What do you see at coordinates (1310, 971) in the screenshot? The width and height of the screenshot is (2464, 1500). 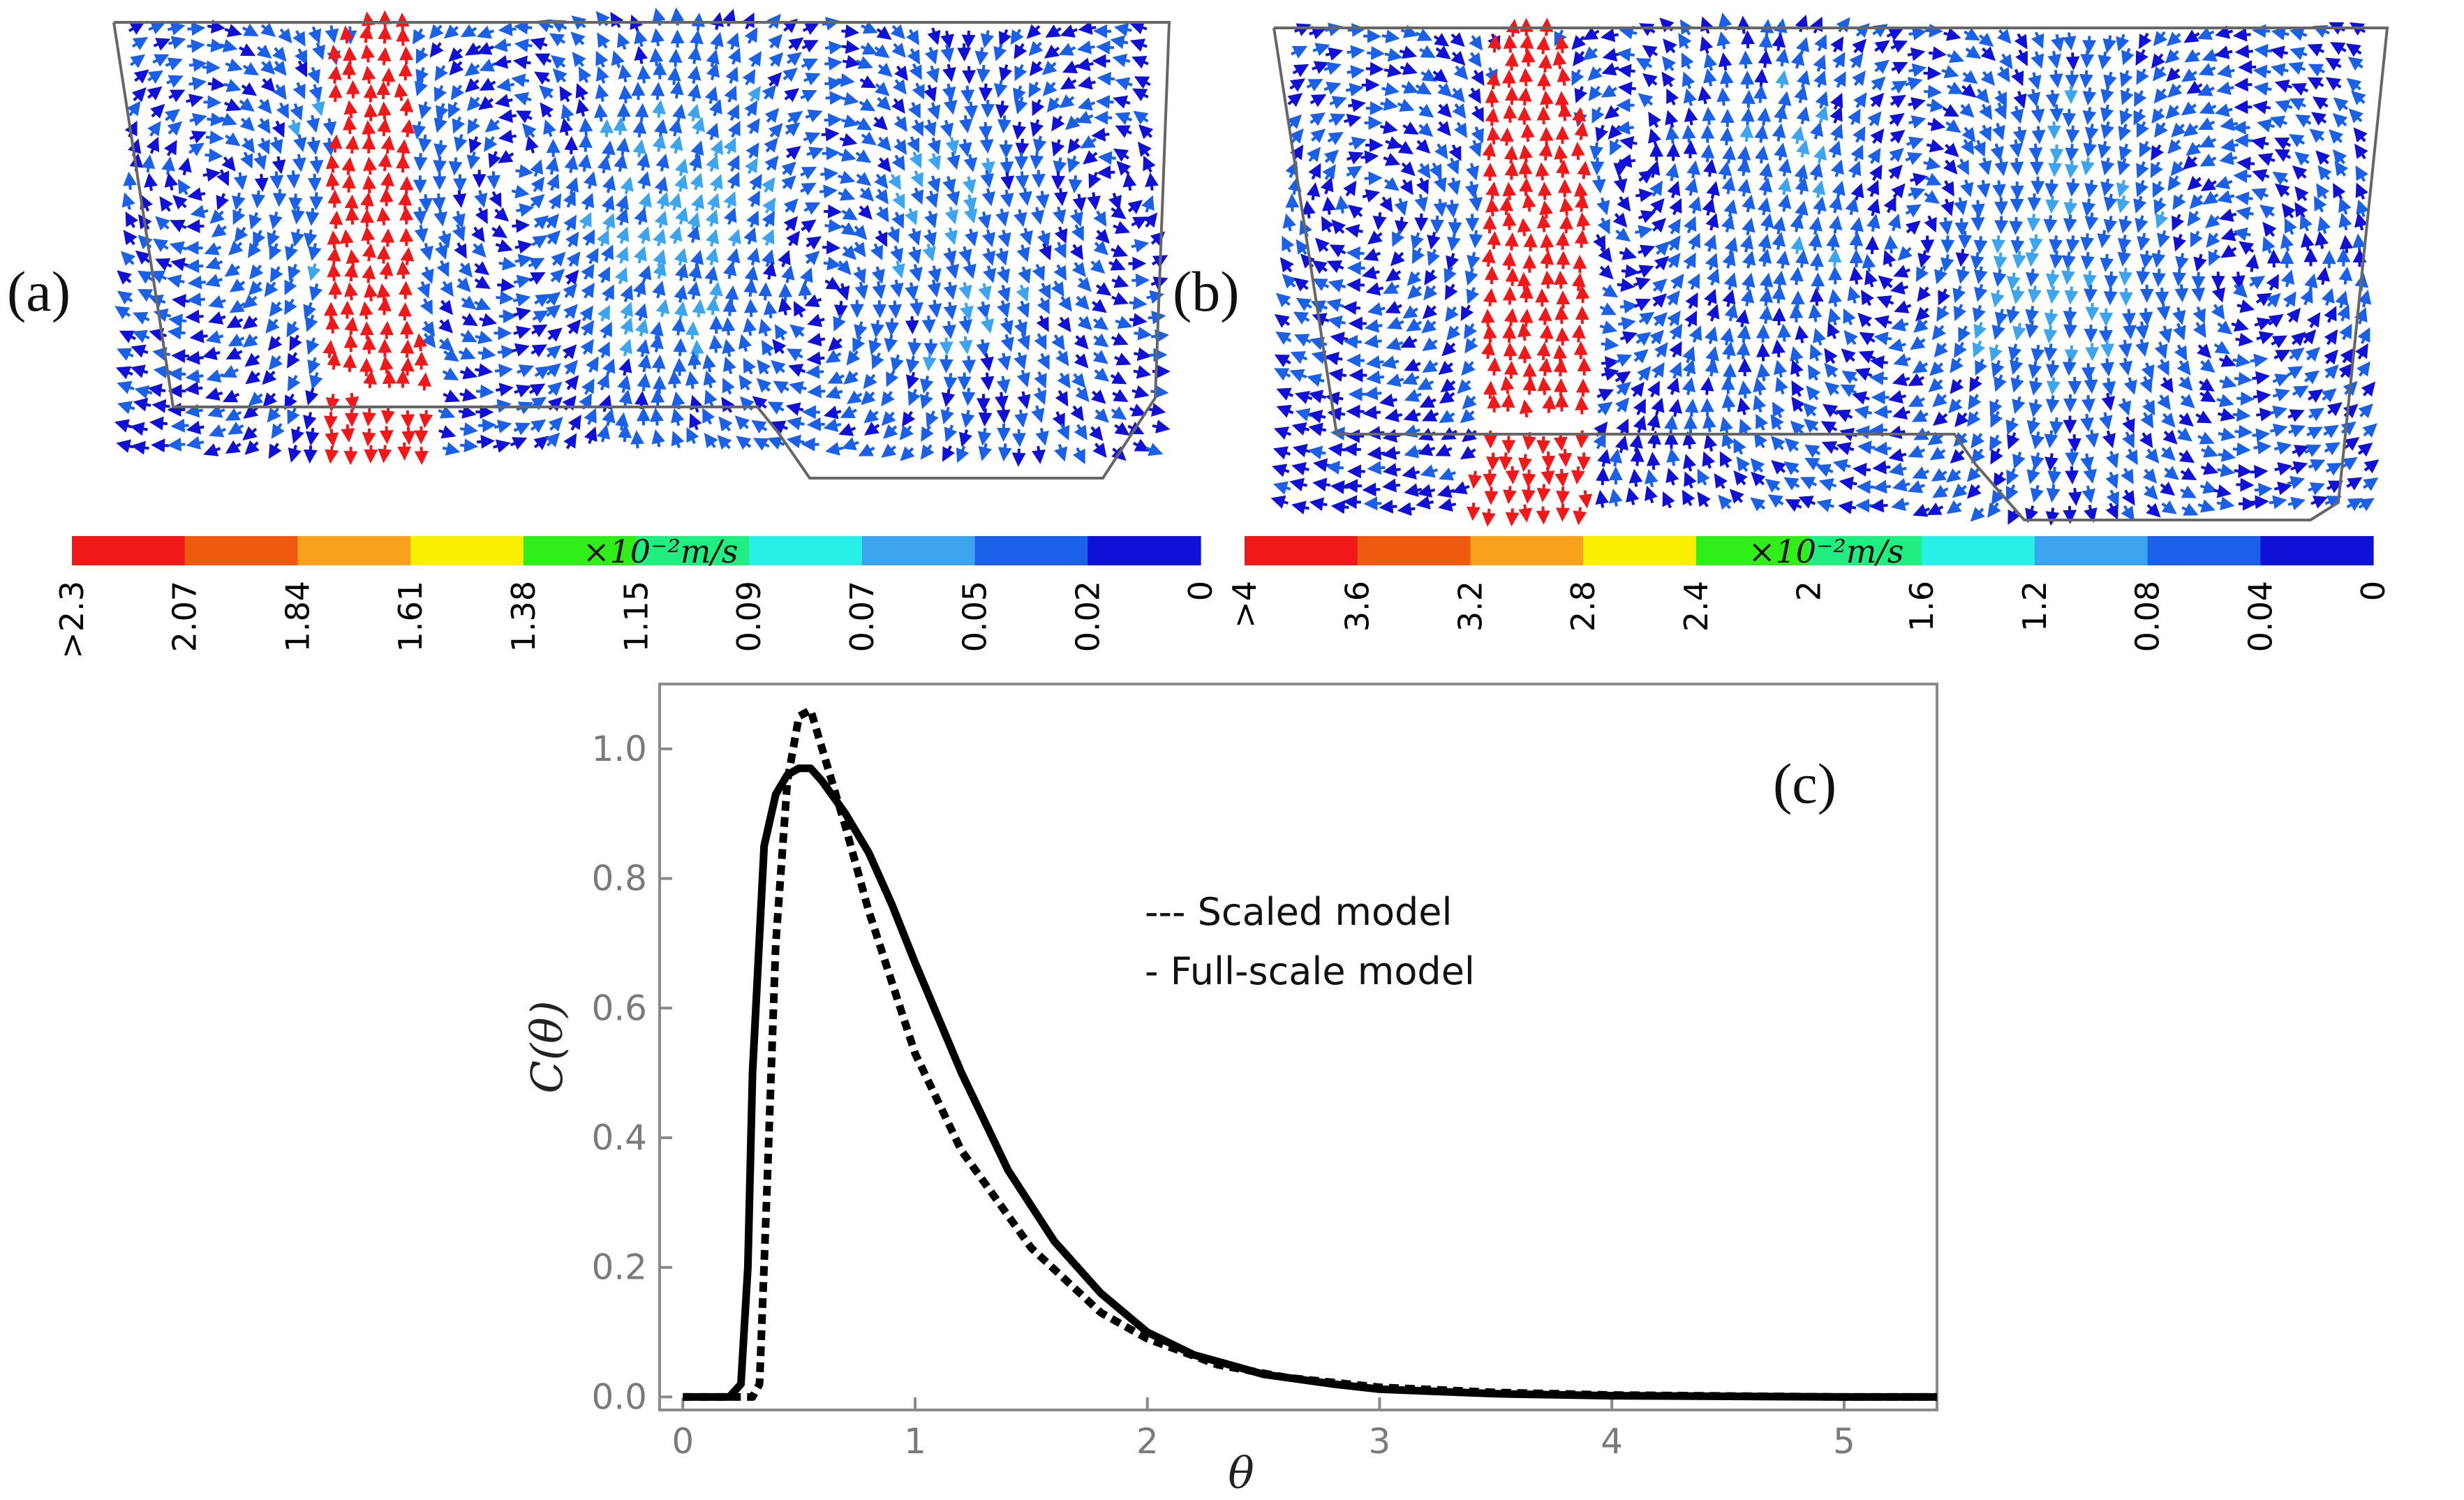 I see `legend-entry-full-scale: - Full-scale model` at bounding box center [1310, 971].